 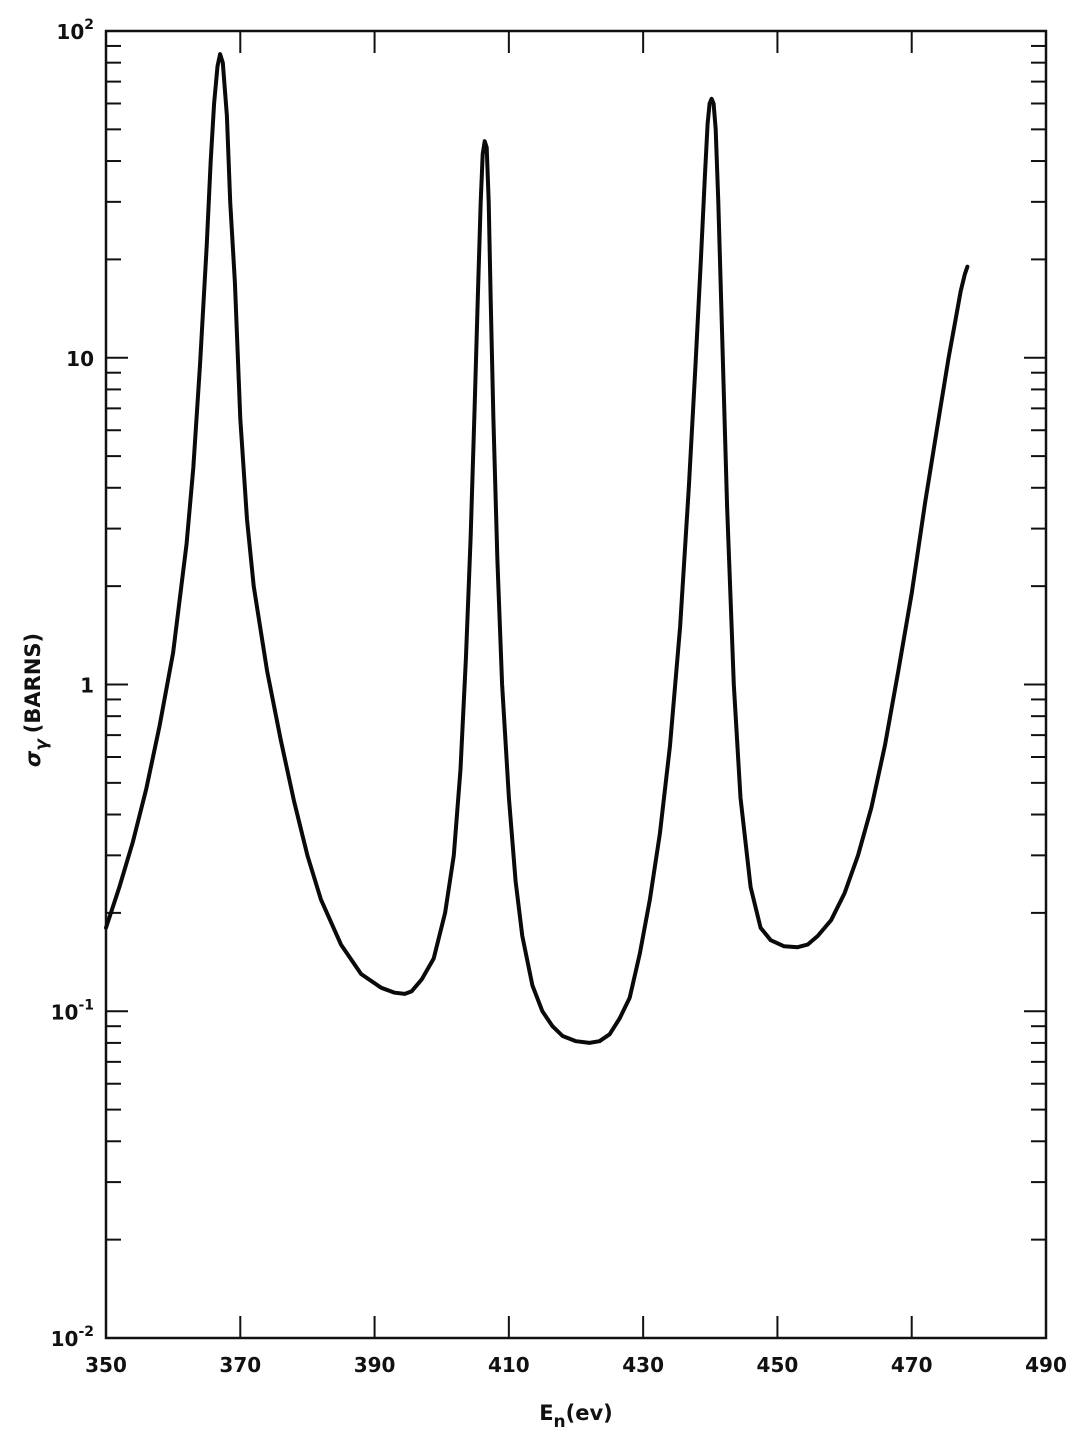 What do you see at coordinates (89, 25) in the screenshot?
I see `y-tick-label-exponent: 2` at bounding box center [89, 25].